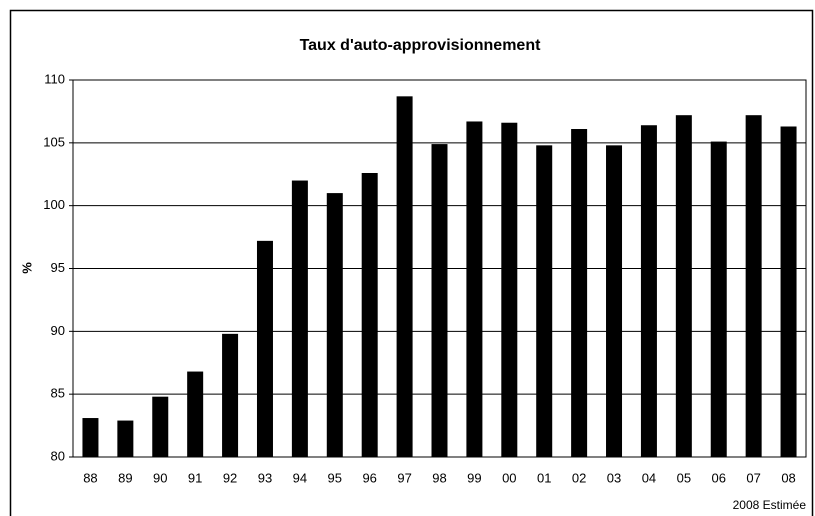 Image resolution: width=815 pixels, height=516 pixels. I want to click on x-tick-label: 08, so click(788, 477).